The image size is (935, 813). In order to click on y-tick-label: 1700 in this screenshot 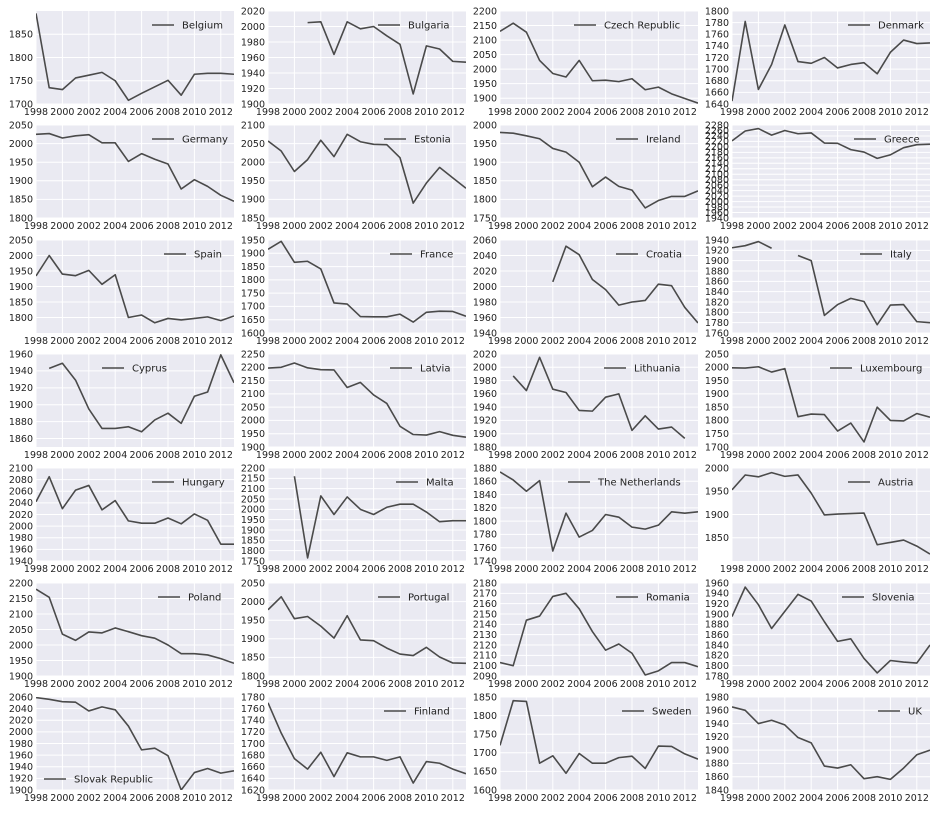, I will do `click(253, 307)`.